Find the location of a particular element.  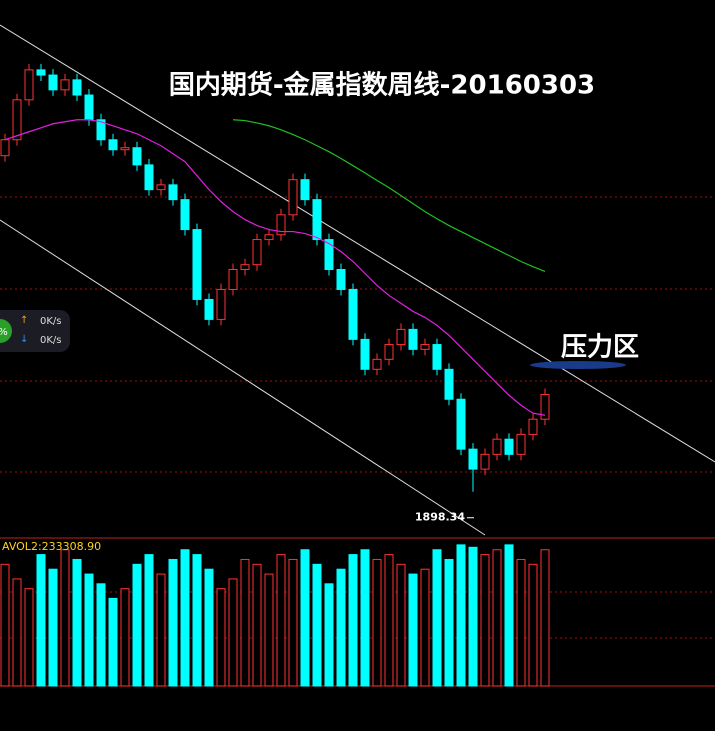

widget-up-speed: 0K/s is located at coordinates (51, 321).